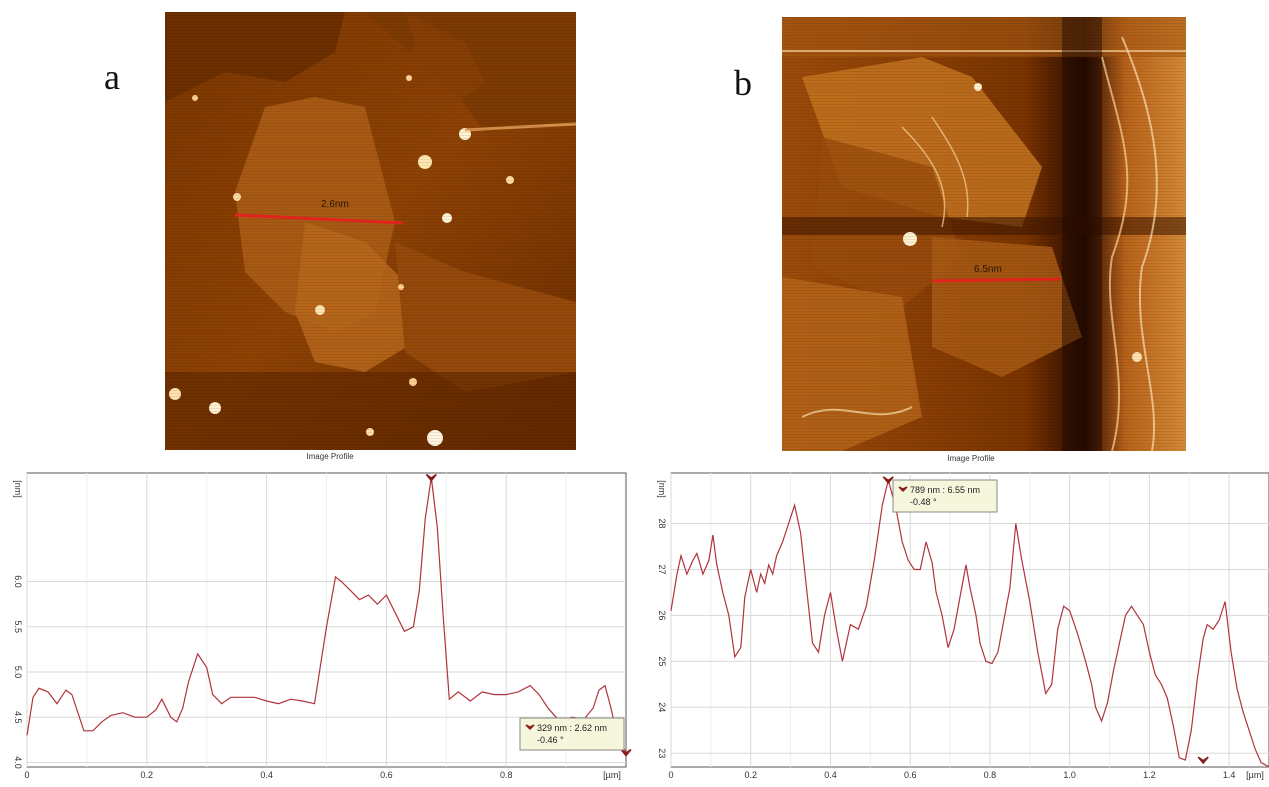 The image size is (1269, 787). I want to click on y-tick-label: 28, so click(662, 524).